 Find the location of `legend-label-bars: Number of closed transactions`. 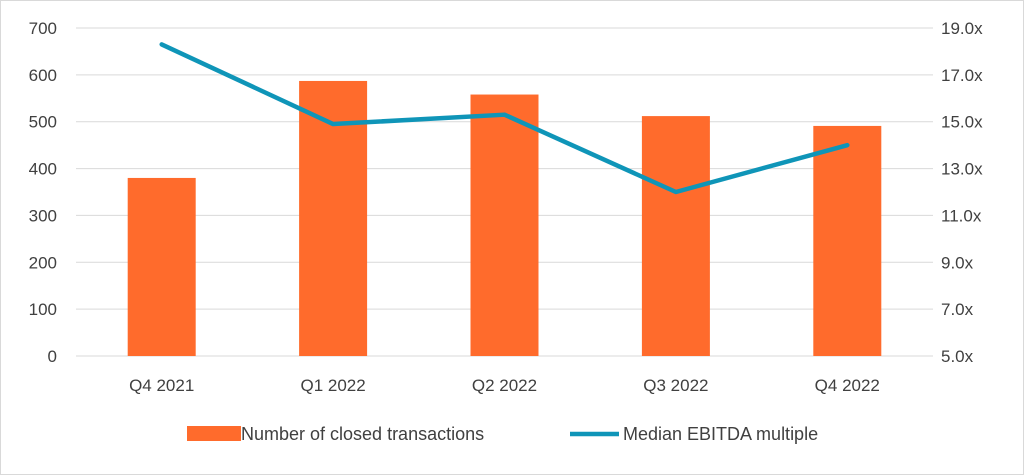

legend-label-bars: Number of closed transactions is located at coordinates (362, 434).